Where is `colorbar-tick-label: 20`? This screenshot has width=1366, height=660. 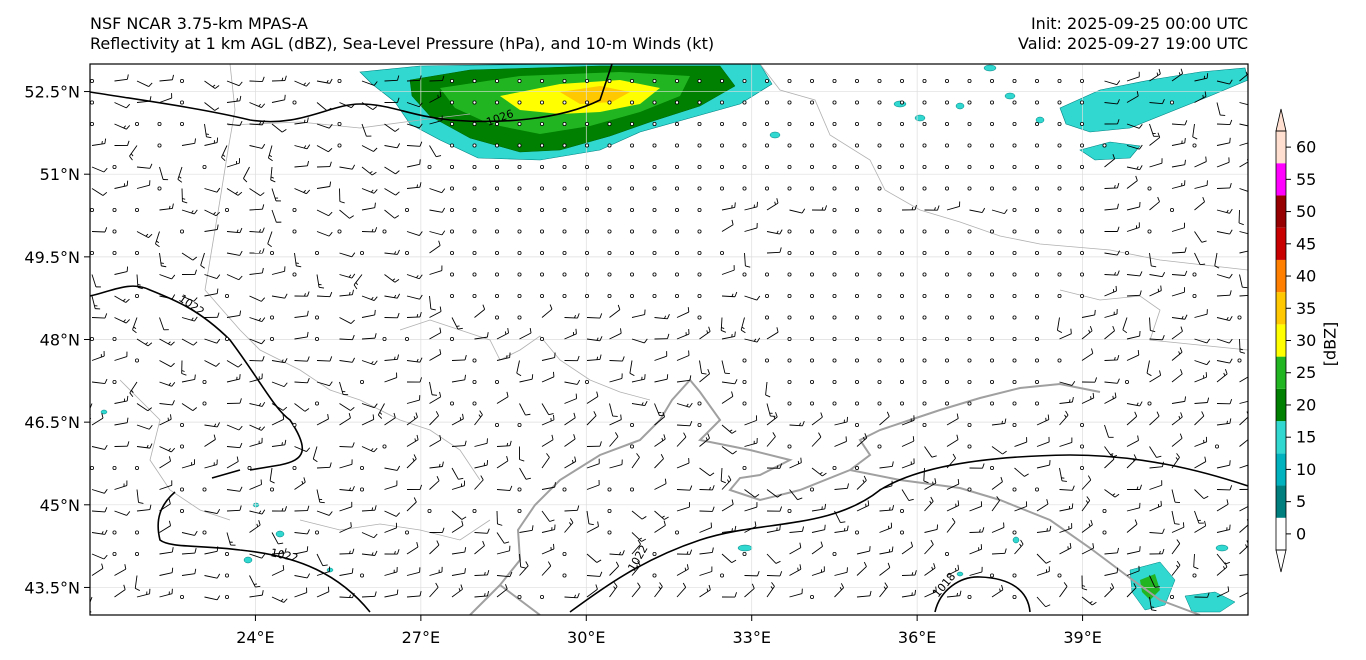
colorbar-tick-label: 20 is located at coordinates (1306, 404).